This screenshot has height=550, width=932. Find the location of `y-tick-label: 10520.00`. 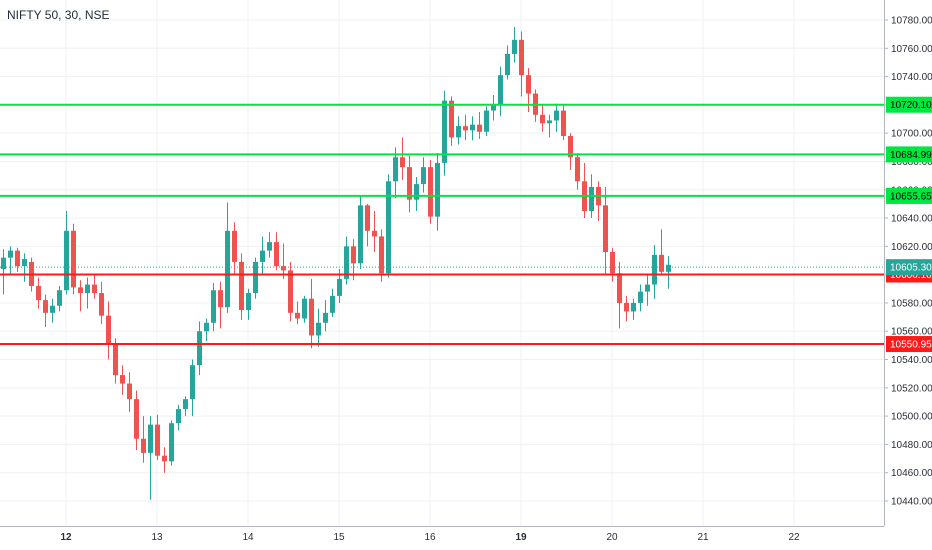

y-tick-label: 10520.00 is located at coordinates (911, 388).